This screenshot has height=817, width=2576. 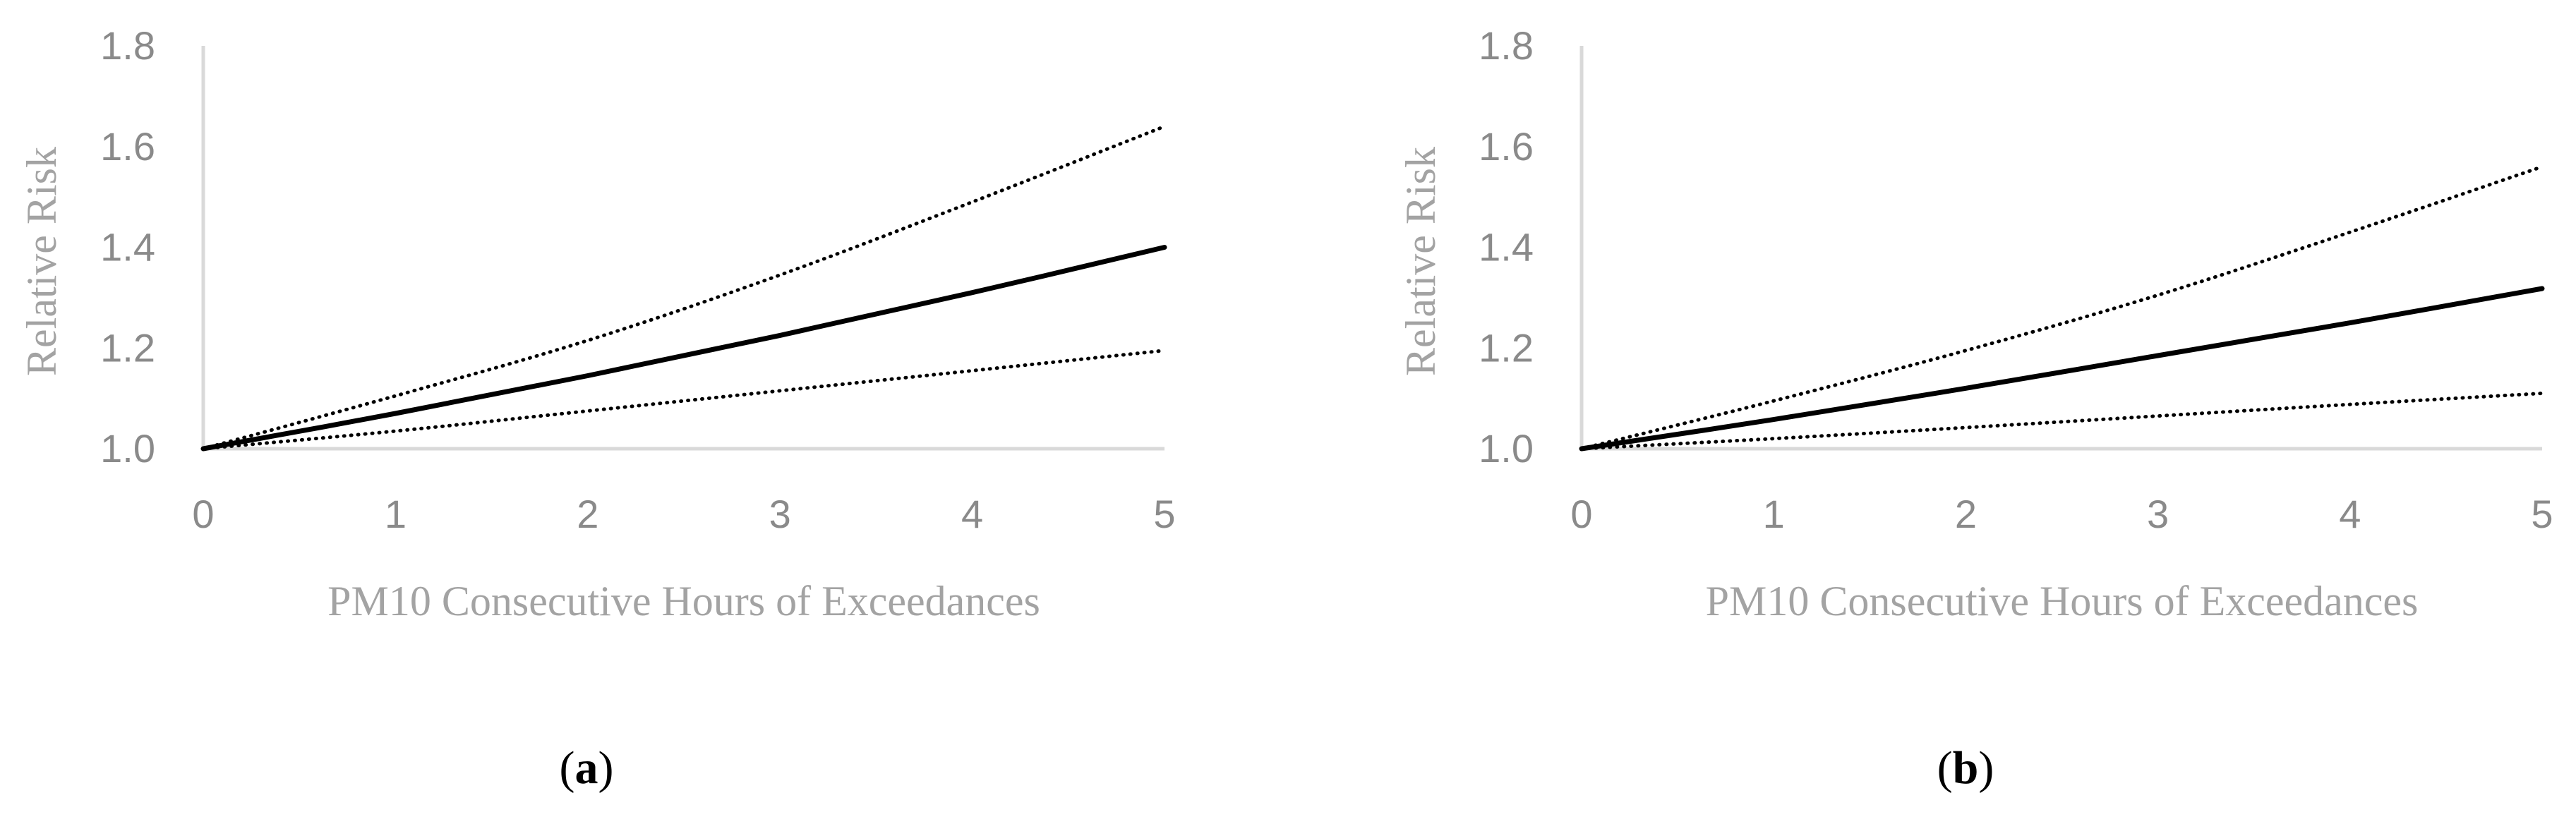 What do you see at coordinates (1965, 768) in the screenshot?
I see `panel-label: (b)` at bounding box center [1965, 768].